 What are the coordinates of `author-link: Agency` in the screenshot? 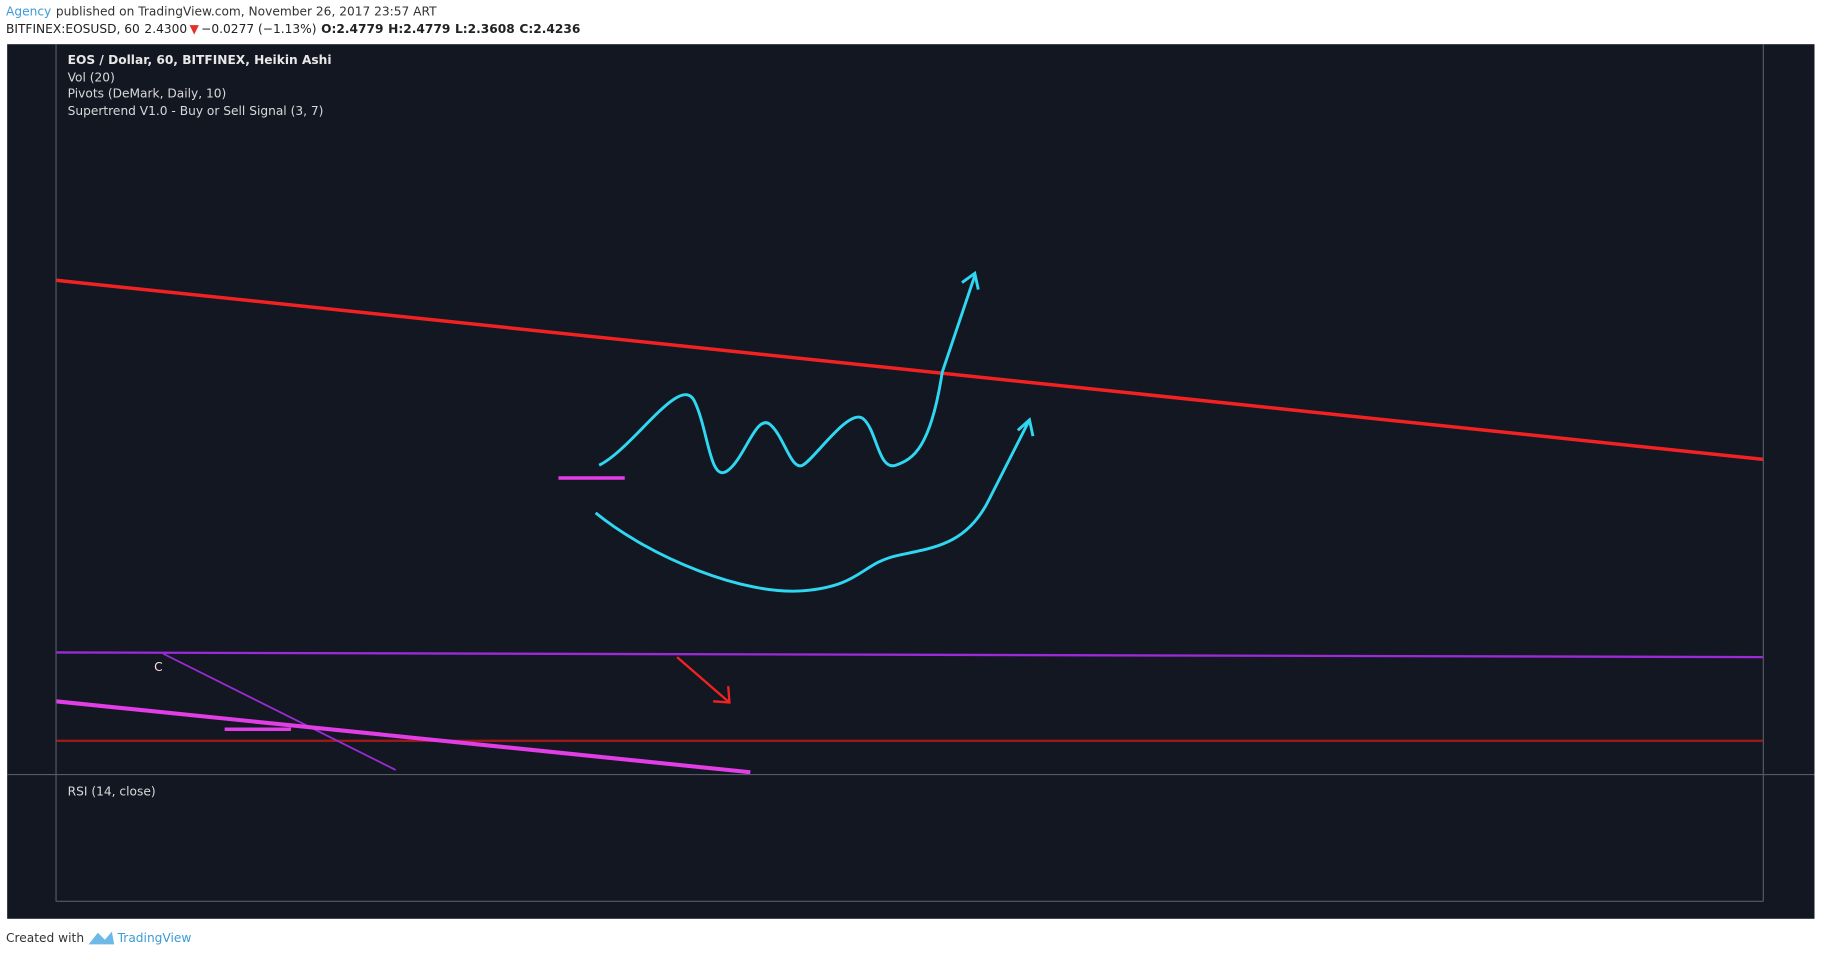 It's located at (28, 11).